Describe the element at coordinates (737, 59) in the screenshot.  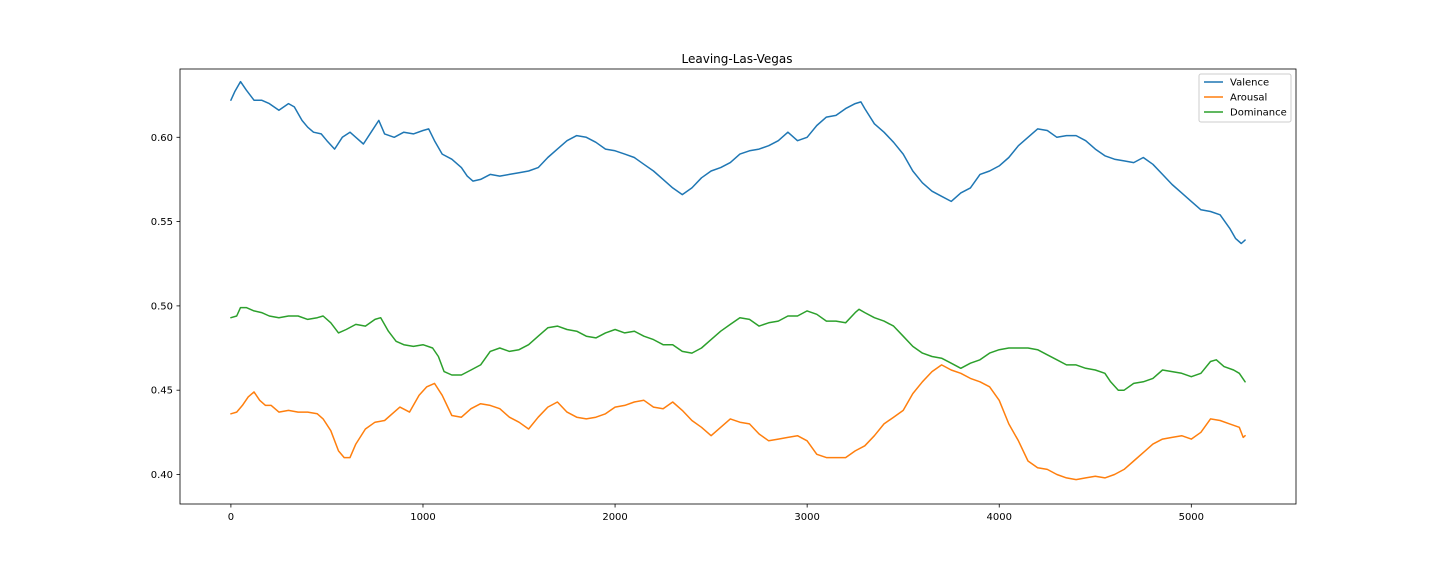
I see `chart-title: Leaving-Las-Vegas` at that location.